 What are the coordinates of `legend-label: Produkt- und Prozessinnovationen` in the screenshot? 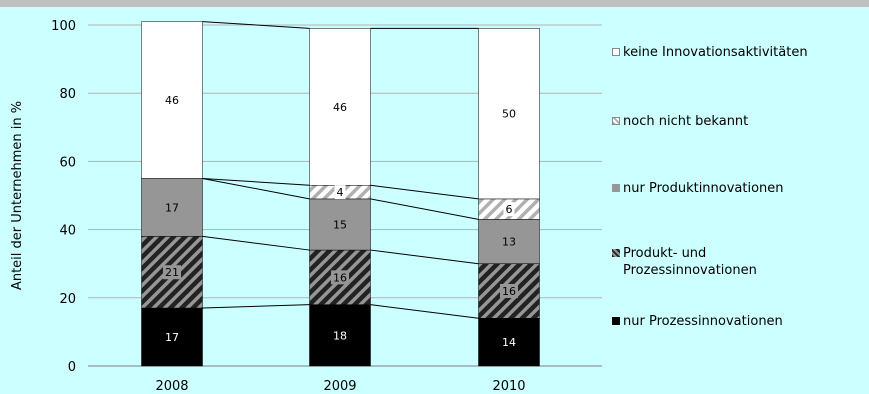 It's located at (690, 262).